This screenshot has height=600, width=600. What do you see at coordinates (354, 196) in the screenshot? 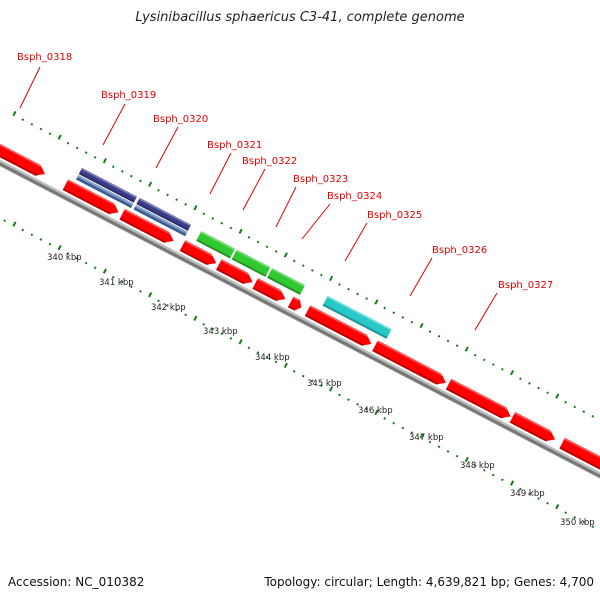
I see `gene-label: Bsph_0324` at bounding box center [354, 196].